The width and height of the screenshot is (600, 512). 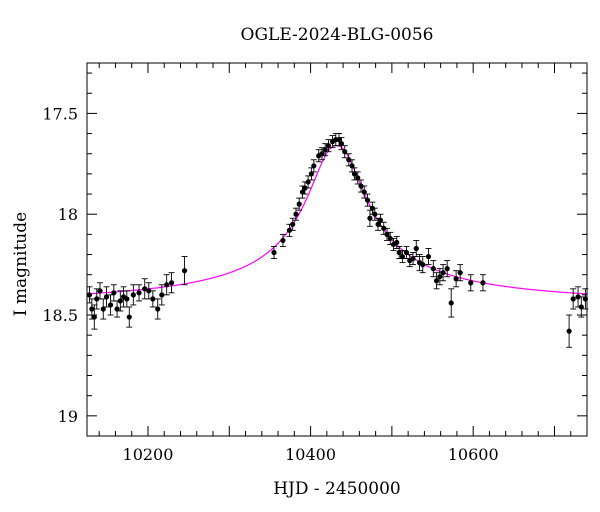 What do you see at coordinates (60, 315) in the screenshot?
I see `y-tick-label: 18.5` at bounding box center [60, 315].